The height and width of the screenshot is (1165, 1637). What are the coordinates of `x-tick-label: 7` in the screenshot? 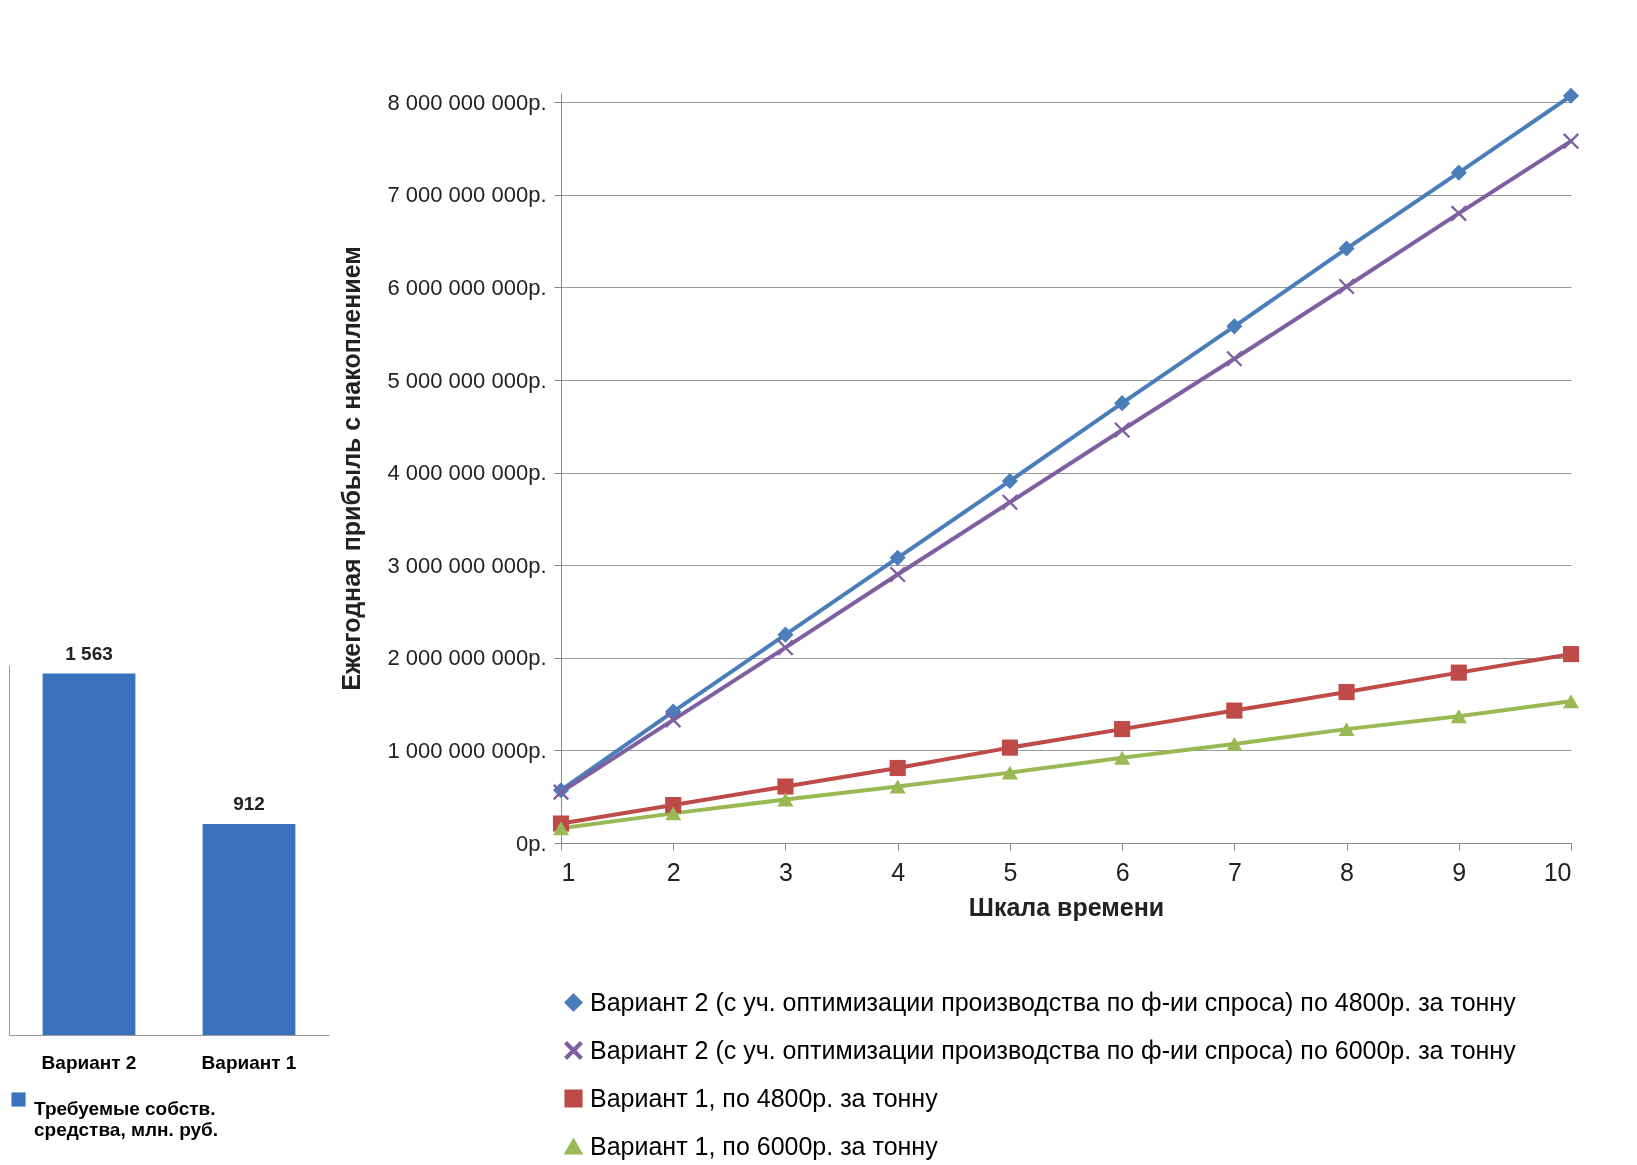 It's located at (1234, 871).